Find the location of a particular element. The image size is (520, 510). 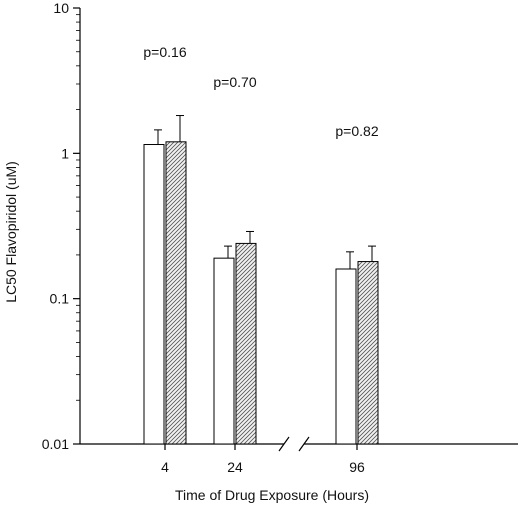

y-tick-label: 1 is located at coordinates (65, 153).